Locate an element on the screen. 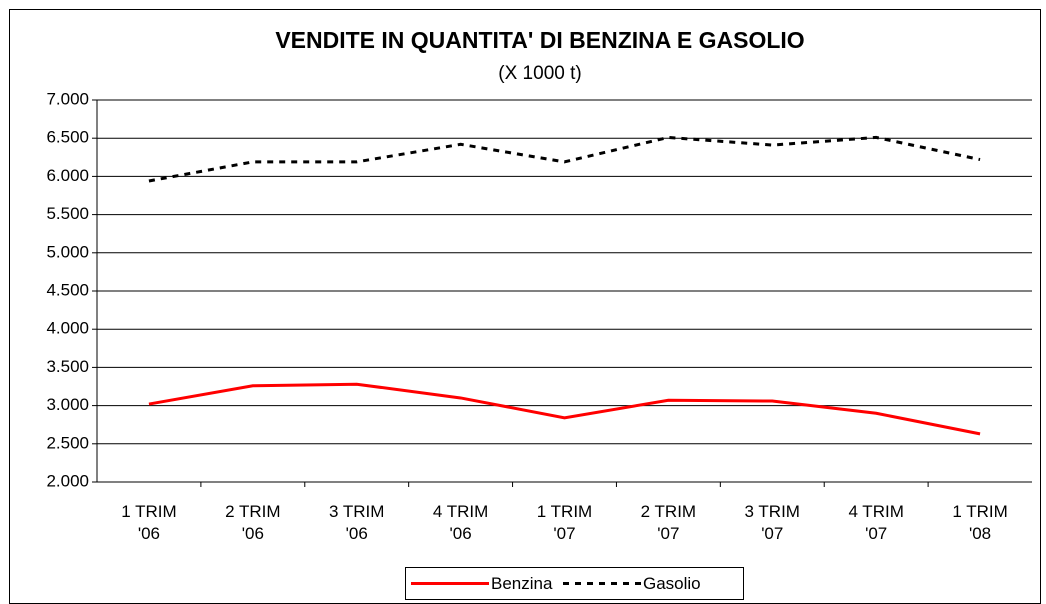  x-tick-label: 1 TRIM '08 is located at coordinates (980, 522).